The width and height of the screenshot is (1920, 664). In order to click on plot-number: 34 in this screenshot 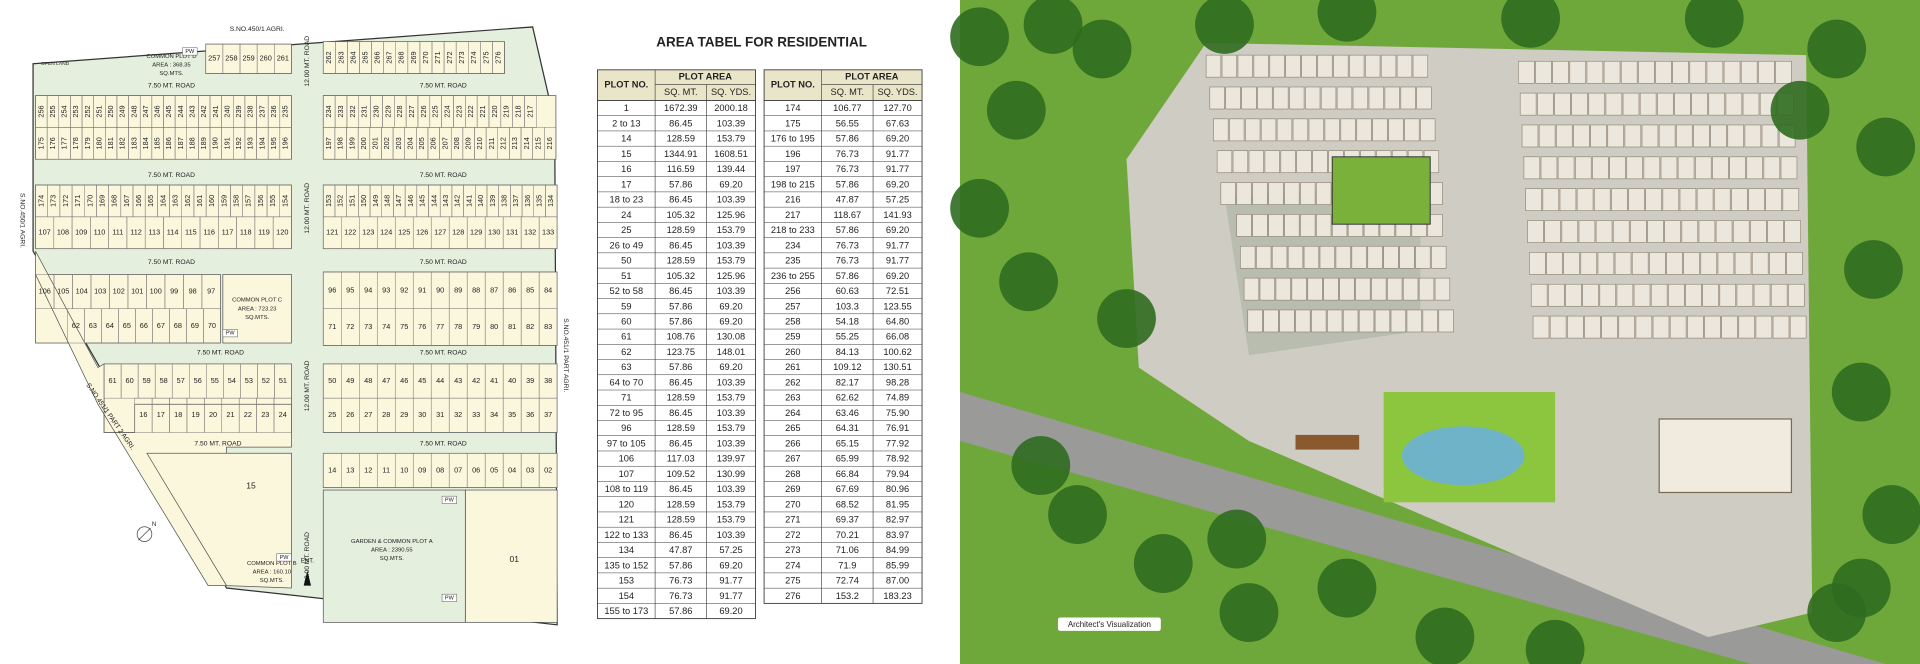, I will do `click(494, 414)`.